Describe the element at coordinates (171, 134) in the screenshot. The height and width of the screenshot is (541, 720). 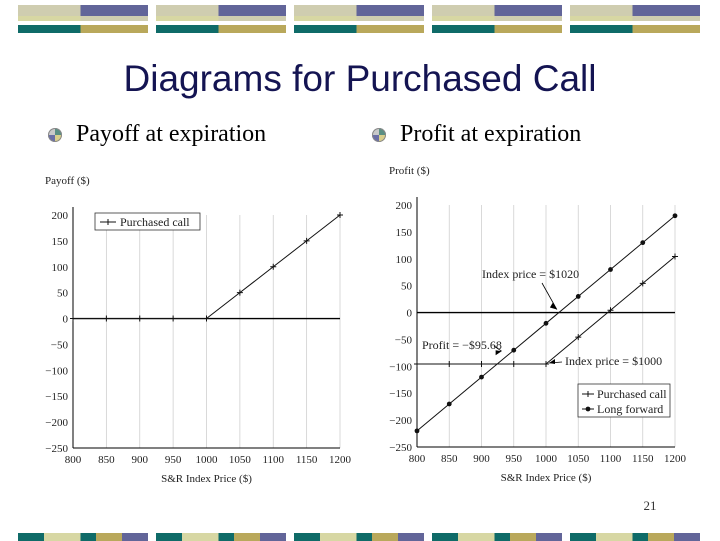
I see `bullet-payoff-label: Payoff at expiration` at that location.